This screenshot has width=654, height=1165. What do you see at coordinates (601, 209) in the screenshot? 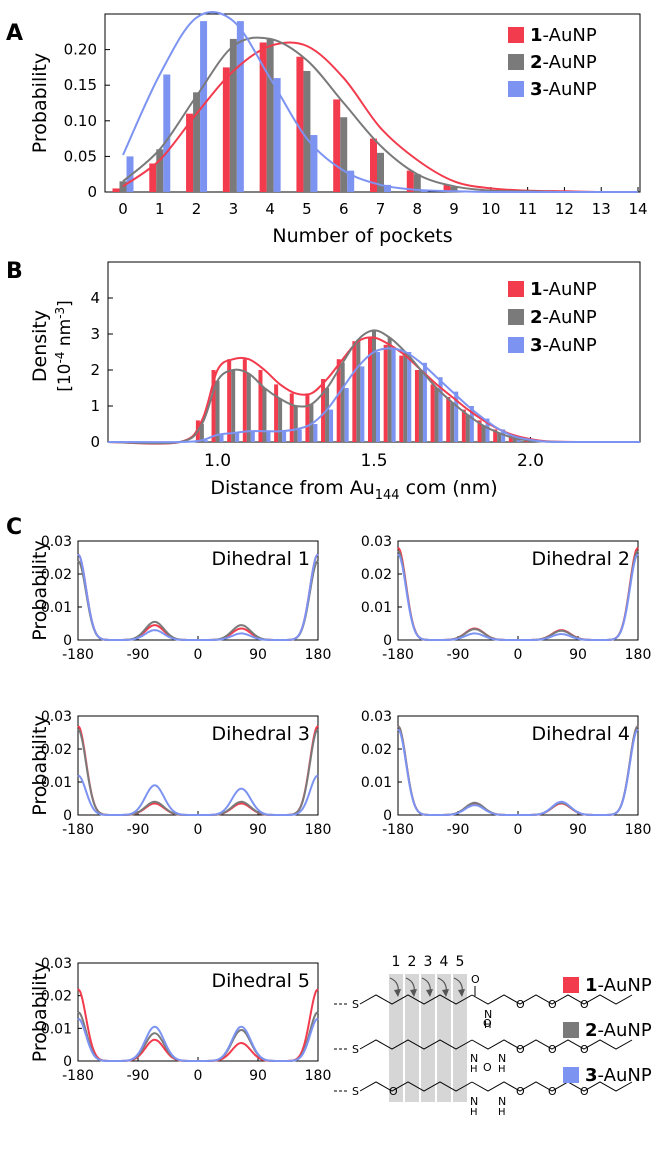
I see `panel-a-xtick-label: 13` at bounding box center [601, 209].